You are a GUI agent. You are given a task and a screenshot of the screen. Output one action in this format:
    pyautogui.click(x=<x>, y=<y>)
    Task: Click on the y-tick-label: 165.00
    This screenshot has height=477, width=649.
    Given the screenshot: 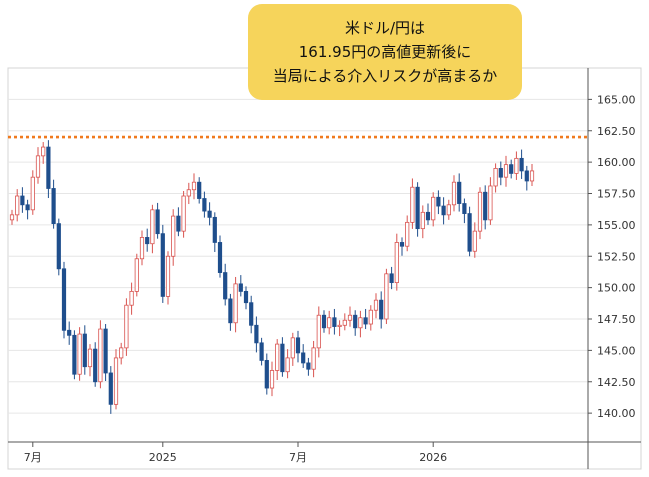 What is the action you would take?
    pyautogui.click(x=616, y=99)
    